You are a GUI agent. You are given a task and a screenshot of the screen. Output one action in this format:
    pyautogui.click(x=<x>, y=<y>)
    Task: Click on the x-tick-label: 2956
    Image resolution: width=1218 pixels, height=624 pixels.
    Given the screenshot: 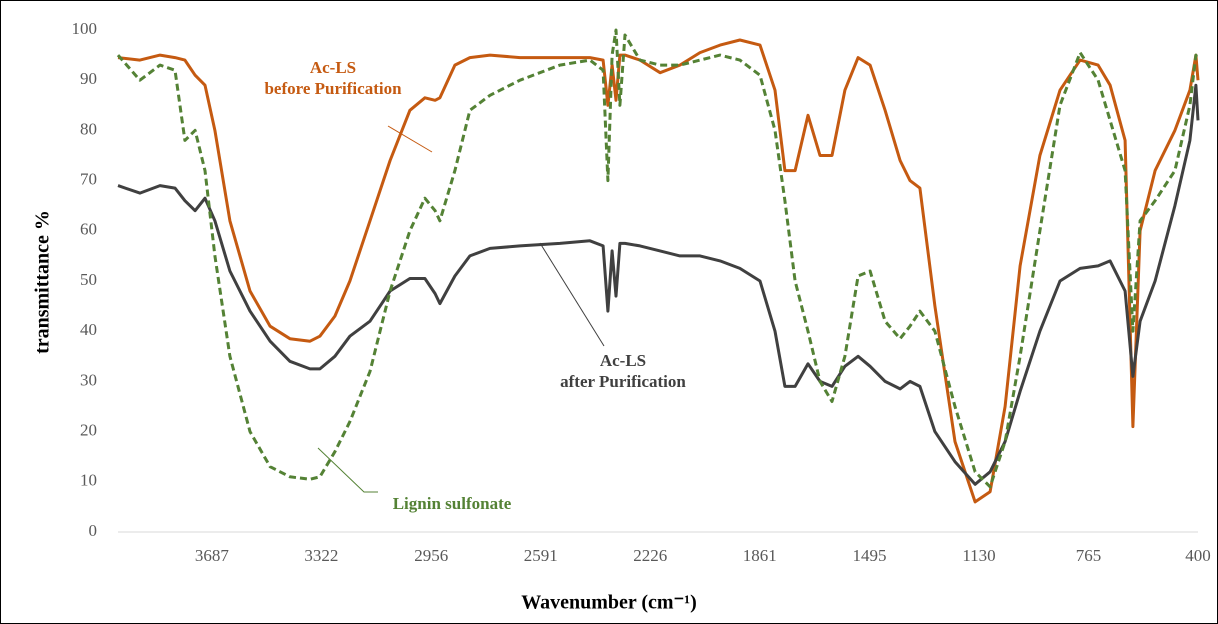 What is the action you would take?
    pyautogui.click(x=431, y=555)
    